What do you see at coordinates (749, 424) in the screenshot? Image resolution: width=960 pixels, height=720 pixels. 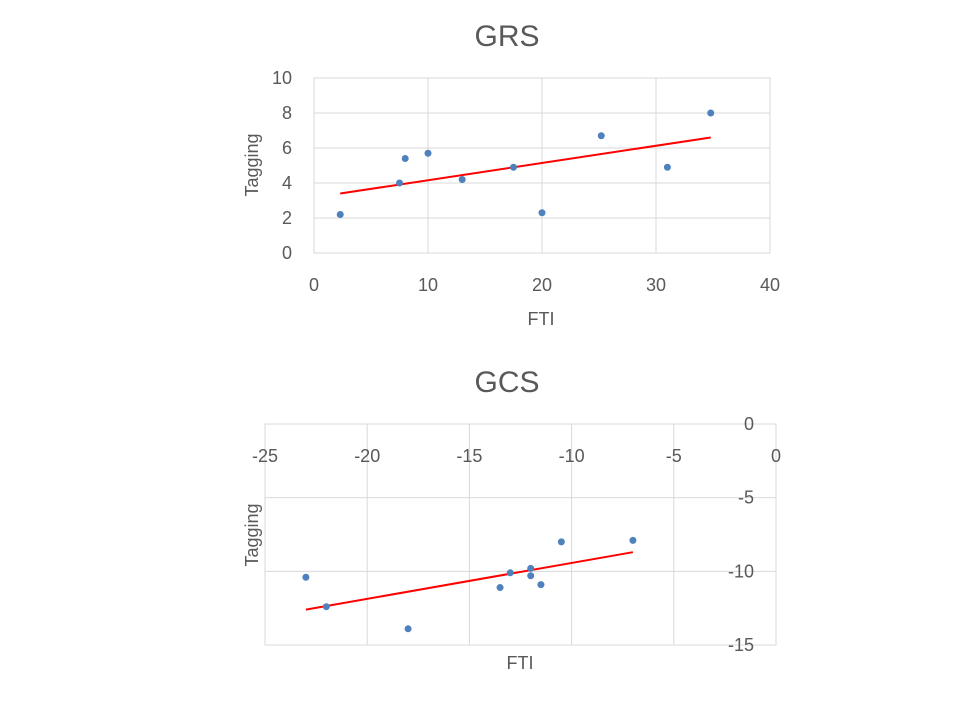 I see `gcs-y-tick-label: 0` at bounding box center [749, 424].